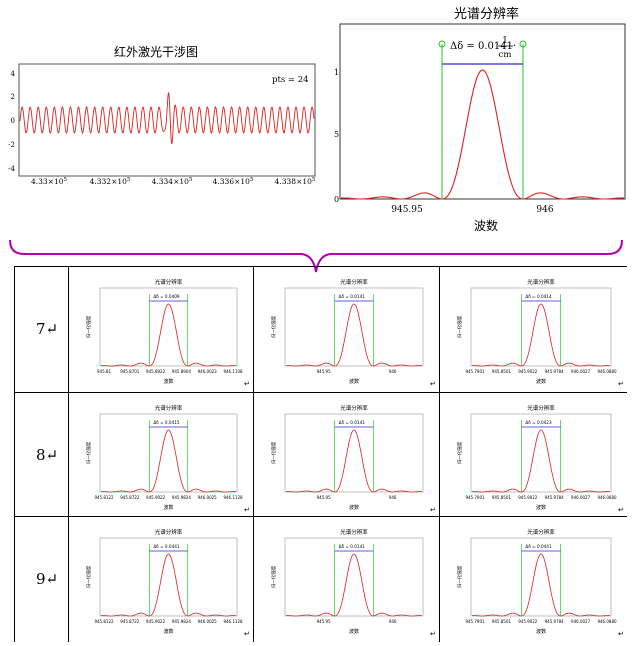  I want to click on interferogram-xtick-label: 4.334×105, so click(172, 181).